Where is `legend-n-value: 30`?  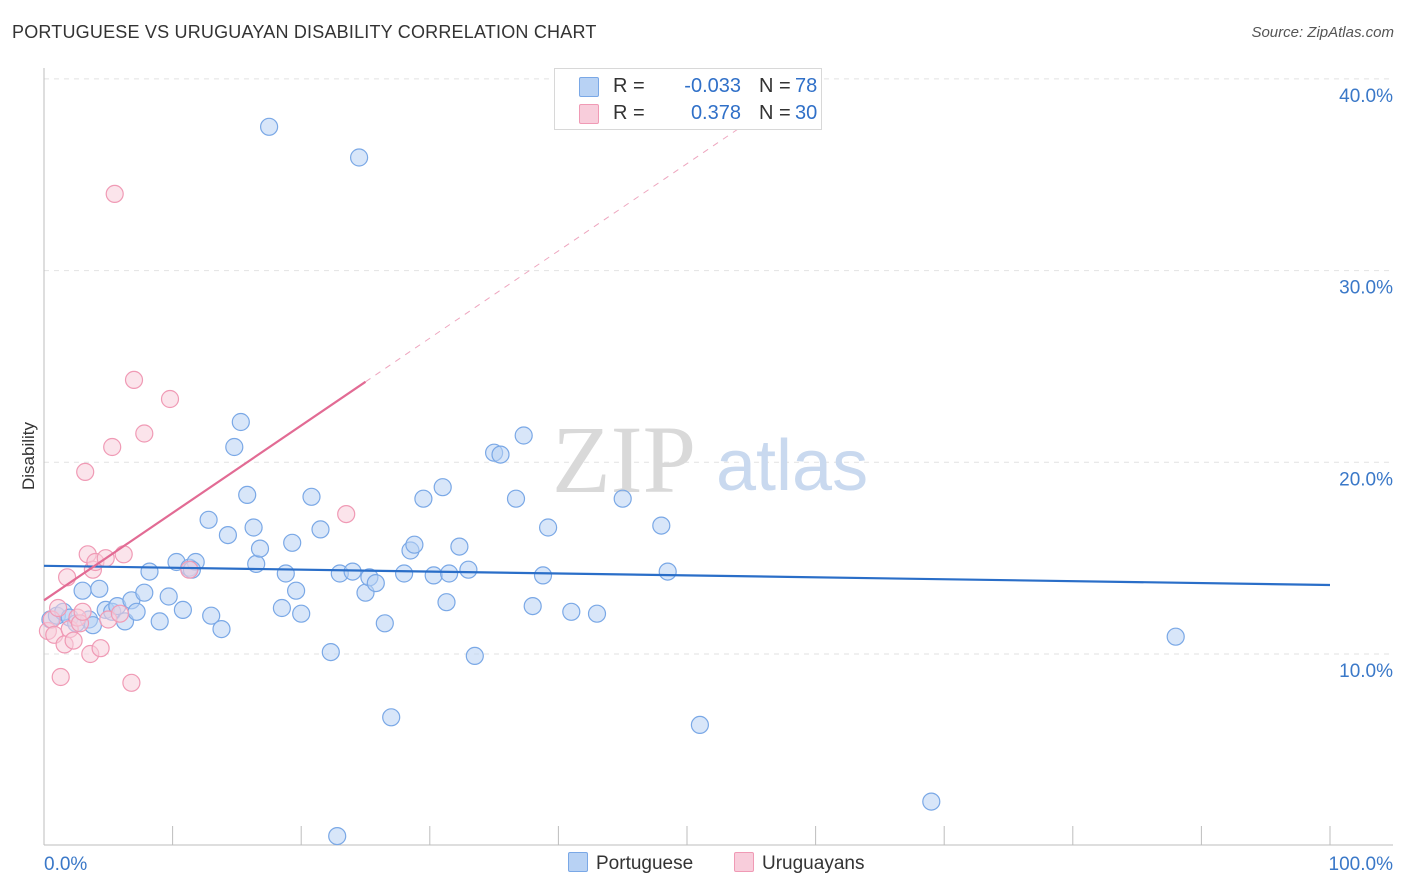 legend-n-value: 30 is located at coordinates (806, 113).